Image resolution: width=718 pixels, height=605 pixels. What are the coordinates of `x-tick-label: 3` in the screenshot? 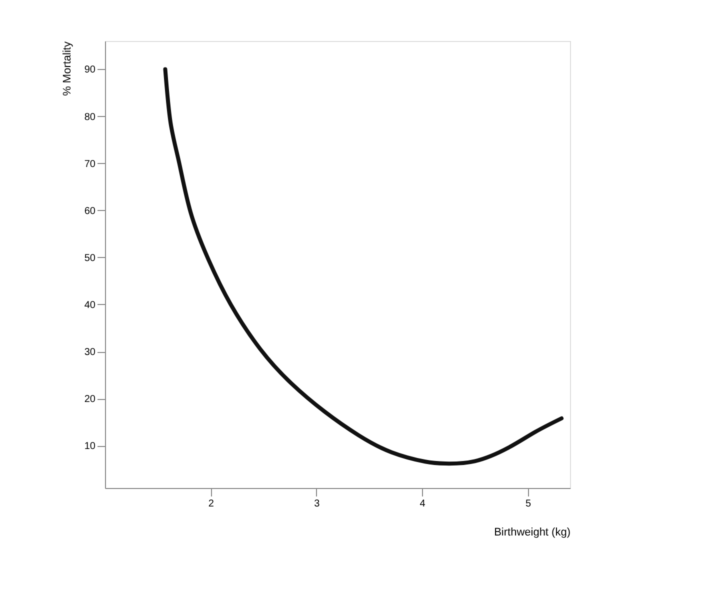 It's located at (317, 504).